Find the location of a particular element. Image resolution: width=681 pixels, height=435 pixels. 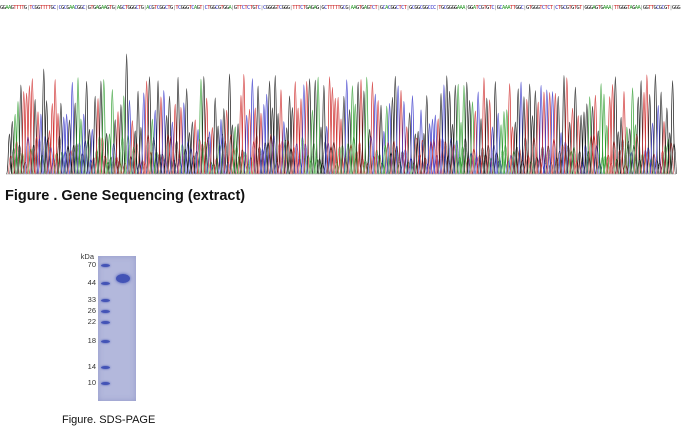

gene-sequencing-caption: Figure . Gene Sequencing (extract) is located at coordinates (125, 196).